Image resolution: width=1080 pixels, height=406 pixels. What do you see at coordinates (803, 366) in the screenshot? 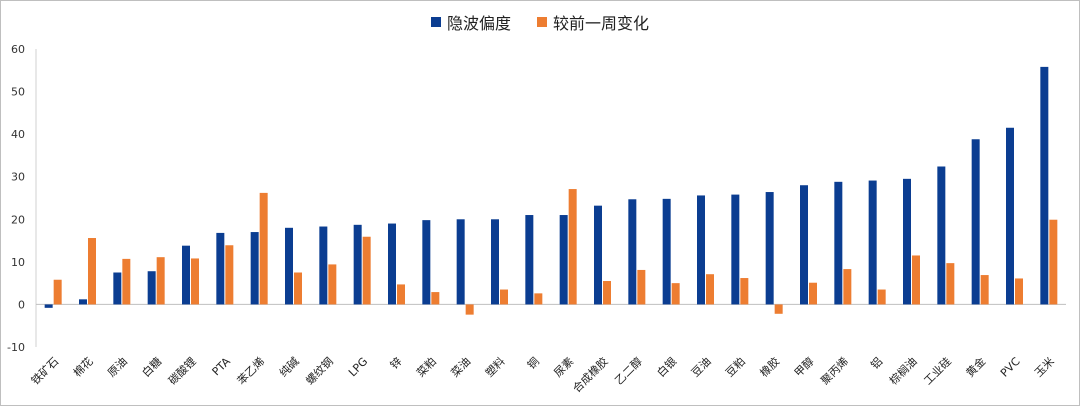
I see `x-tick-label: 甲醇` at bounding box center [803, 366].